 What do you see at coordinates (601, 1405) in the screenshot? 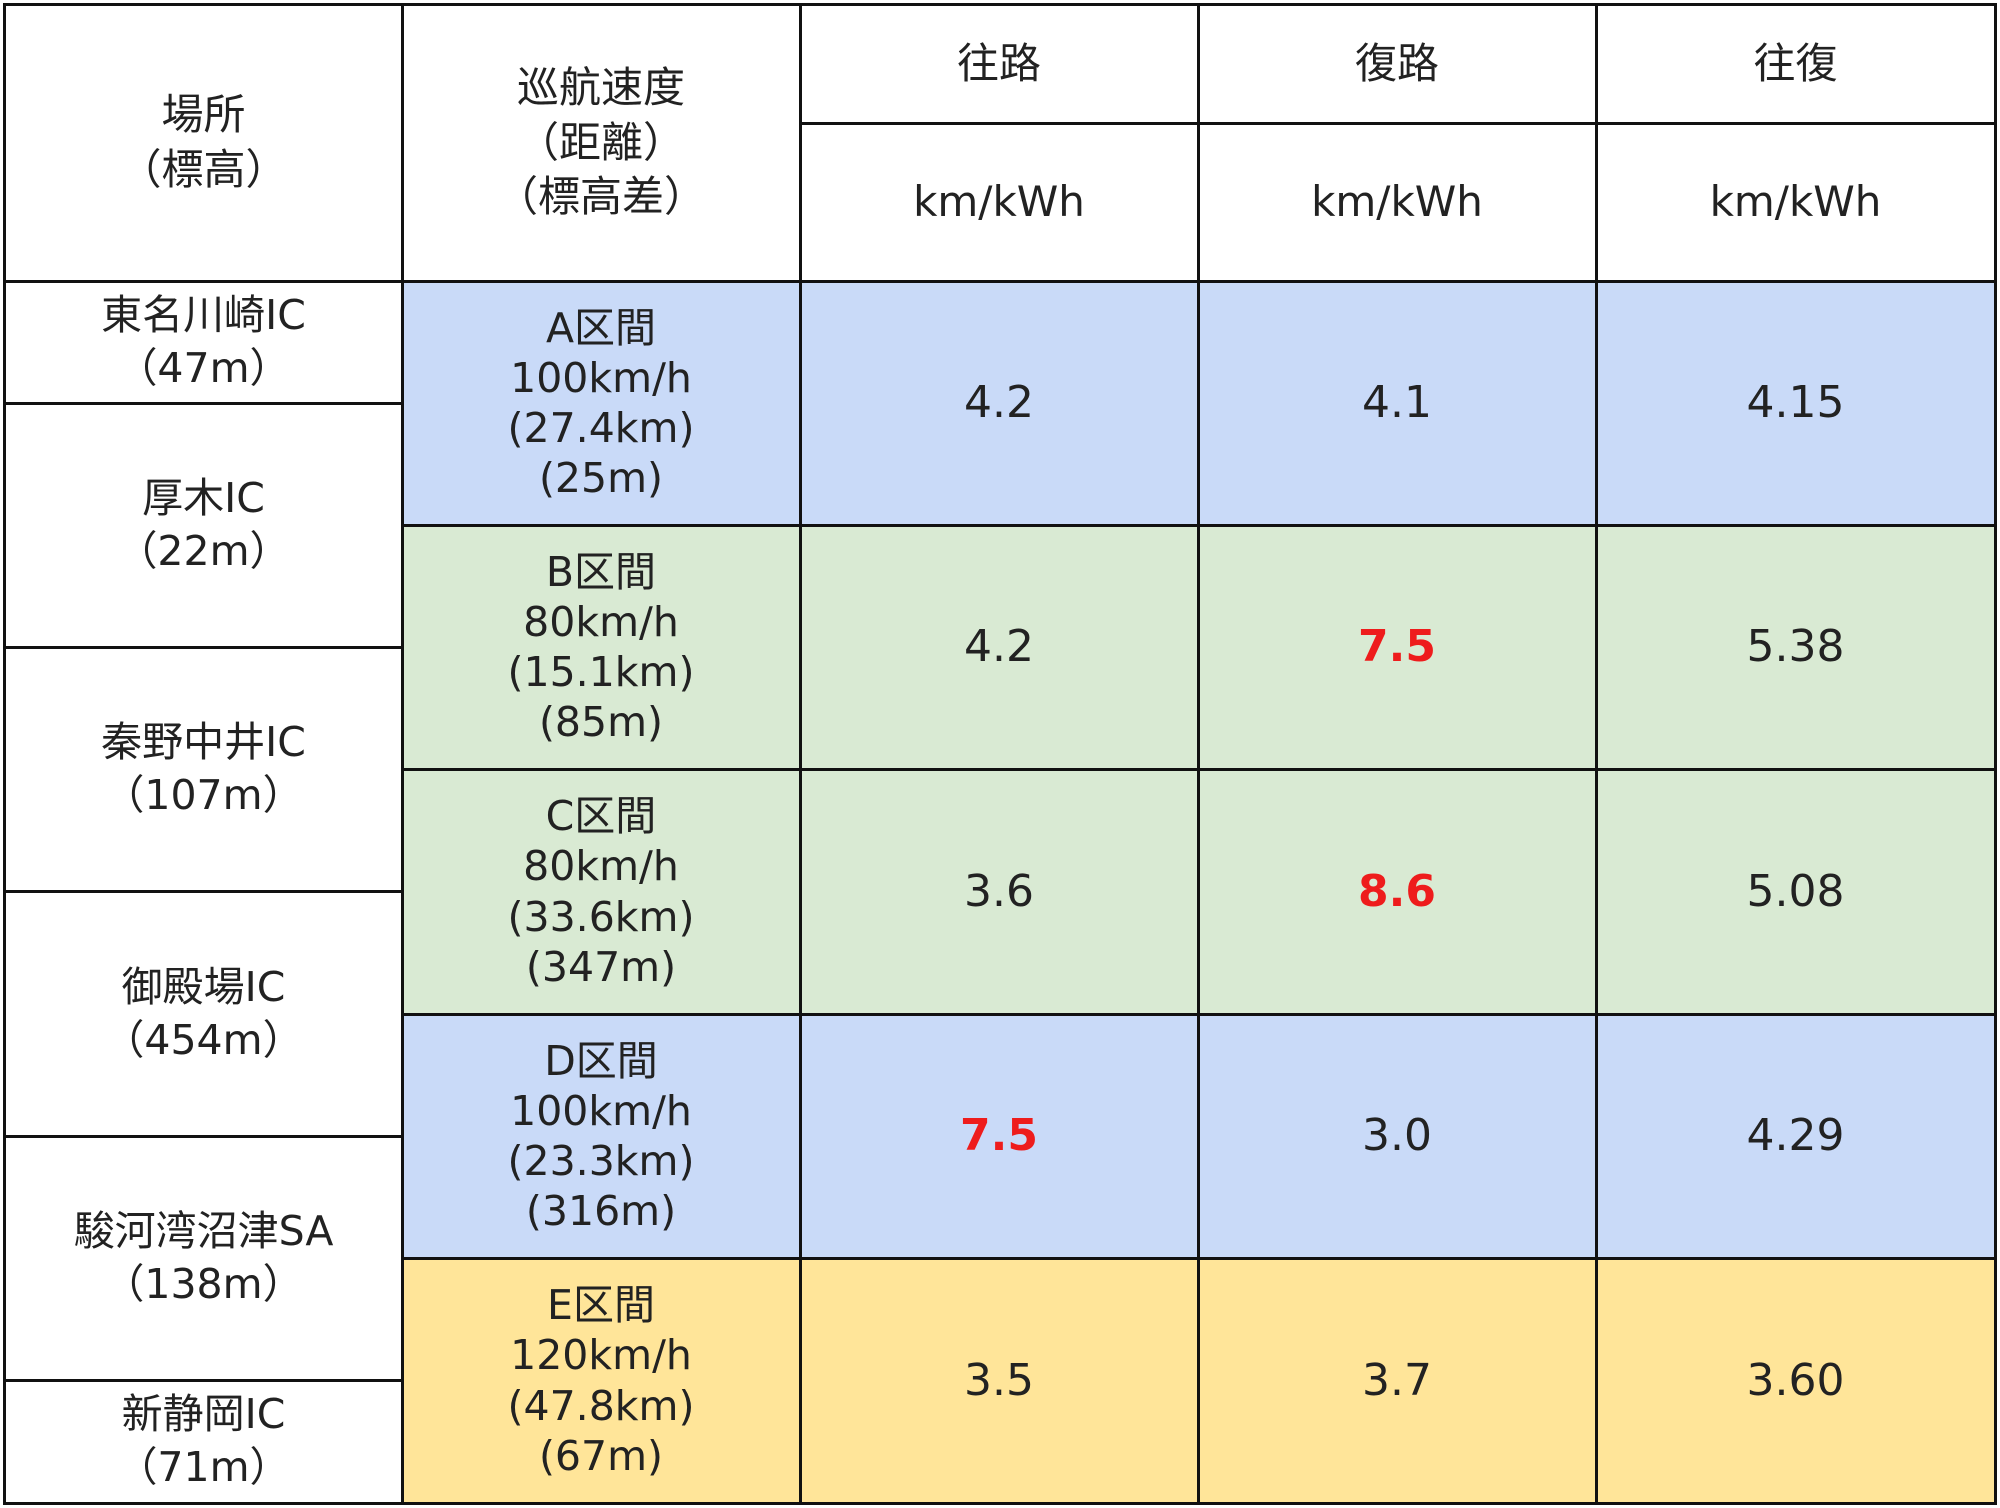
I see `segment-line: (47.8km)` at bounding box center [601, 1405].